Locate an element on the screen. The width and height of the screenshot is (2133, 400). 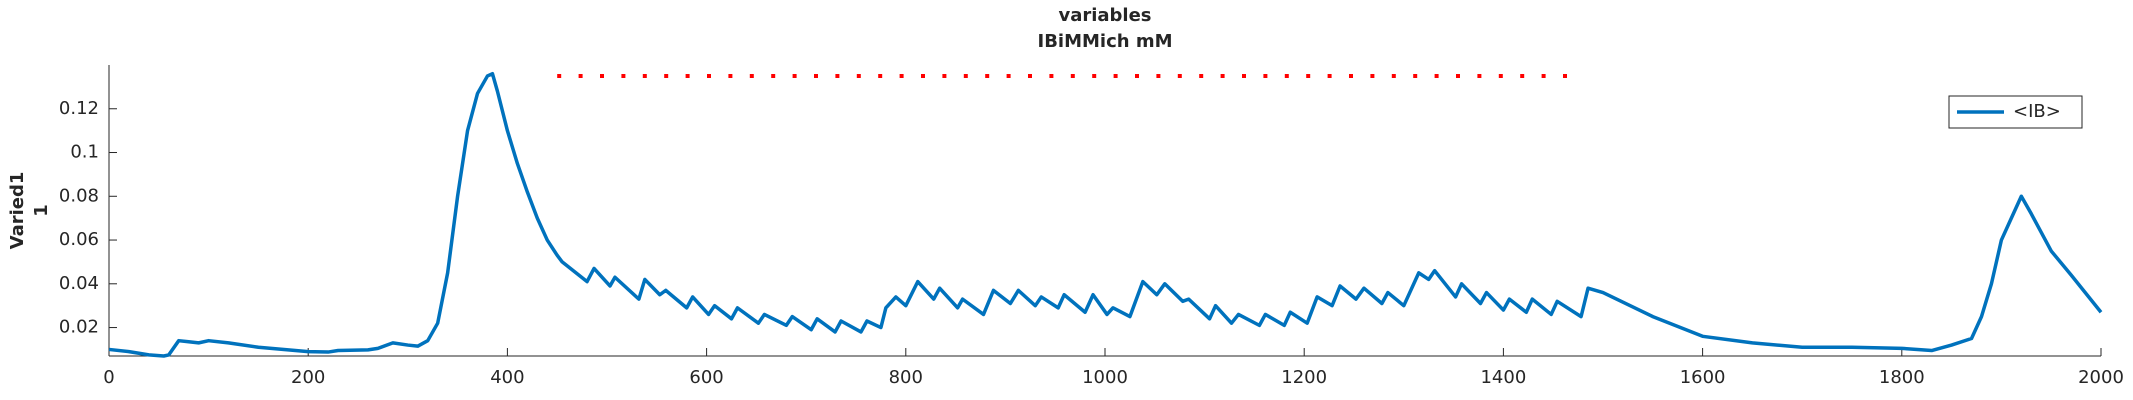
x-tick-label: 1600 is located at coordinates (1703, 377).